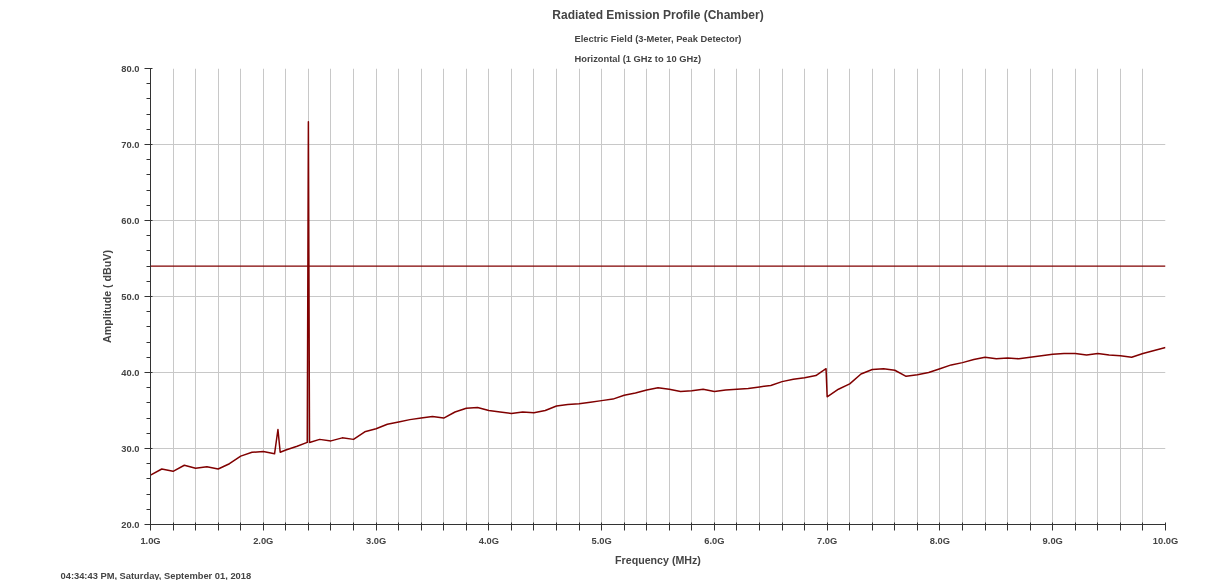  What do you see at coordinates (658, 48) in the screenshot?
I see `chart-subtitle: Electric Field (3-Meter, Peak Detector) Horizontal (1 GHz to 10 GHz)` at bounding box center [658, 48].